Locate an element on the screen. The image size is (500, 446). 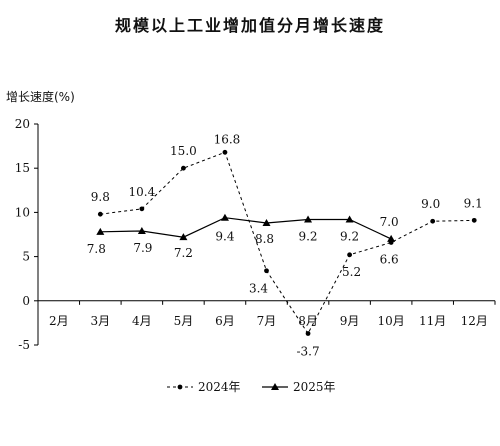
data-label: 16.8 is located at coordinates (227, 139).